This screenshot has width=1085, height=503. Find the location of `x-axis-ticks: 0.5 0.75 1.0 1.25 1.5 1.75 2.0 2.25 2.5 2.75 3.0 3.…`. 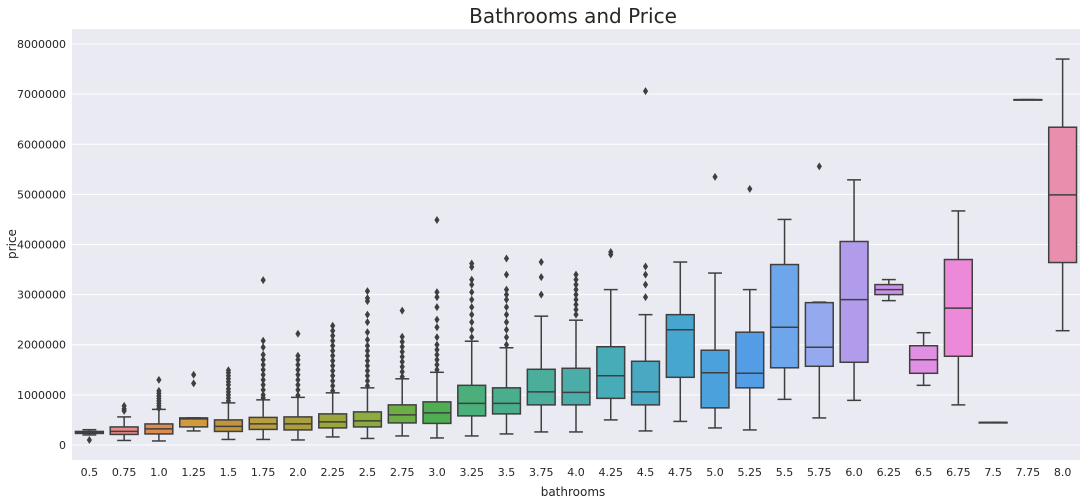

x-axis-ticks: 0.5 0.75 1.0 1.25 1.5 1.75 2.0 2.25 2.5 2.75 3.0 3.… is located at coordinates (576, 472).